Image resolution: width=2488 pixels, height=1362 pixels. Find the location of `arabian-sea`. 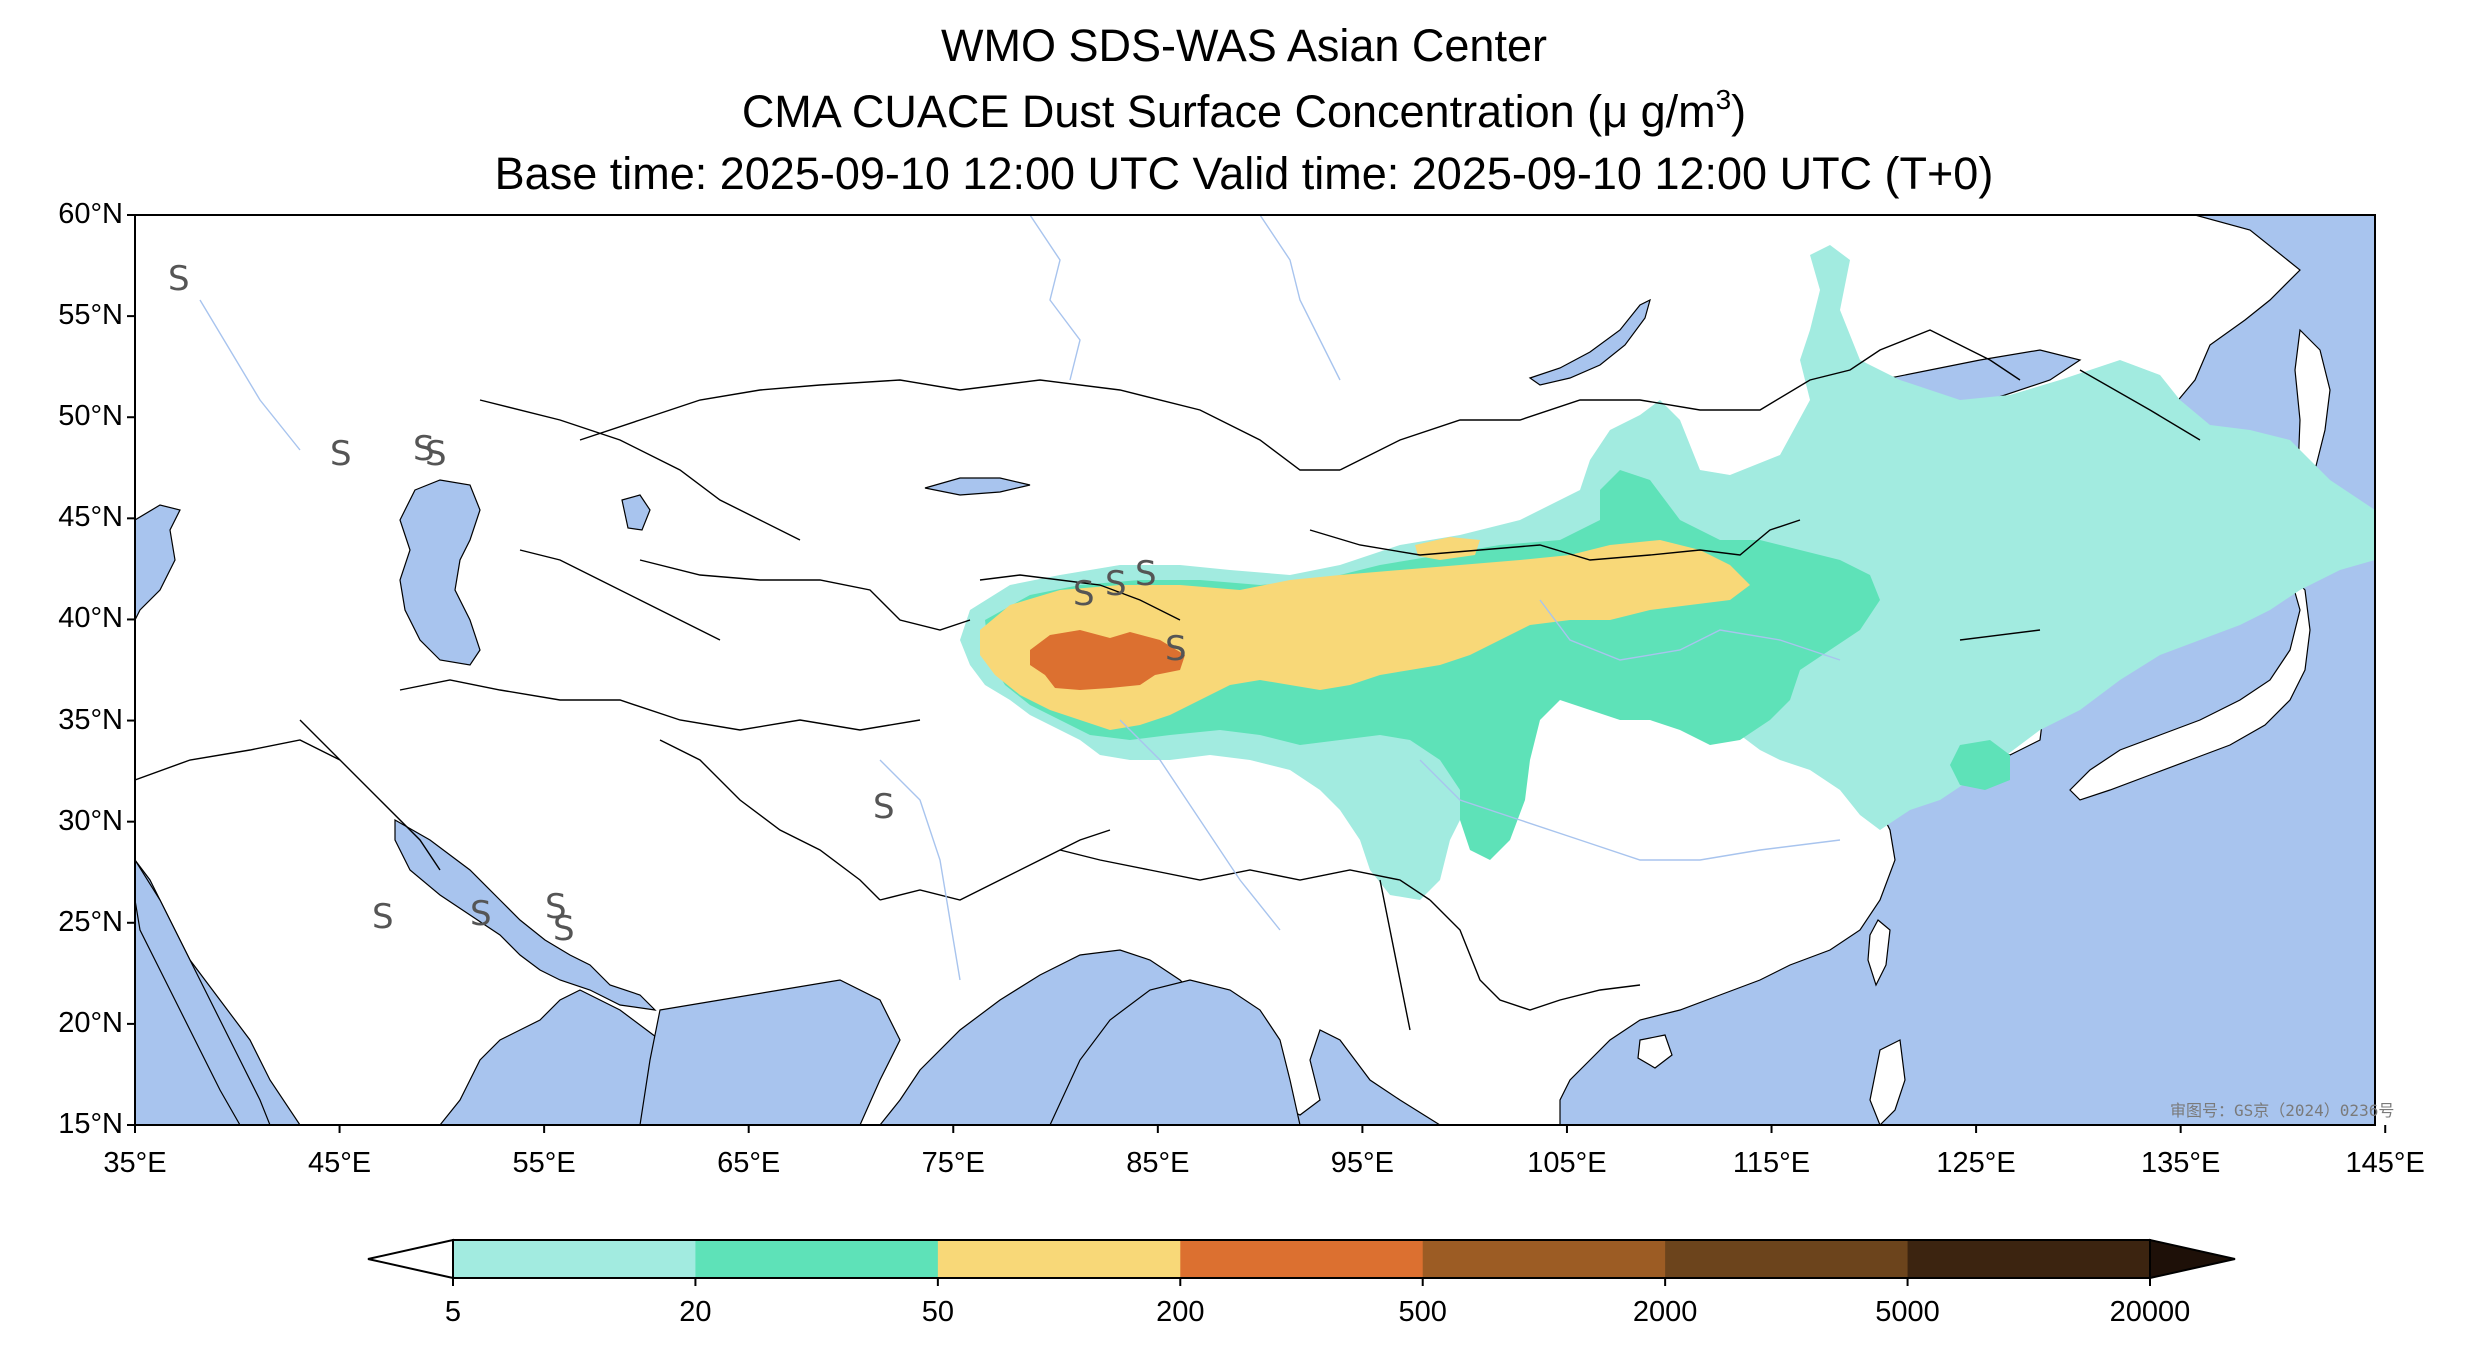

arabian-sea is located at coordinates (770, 1052).